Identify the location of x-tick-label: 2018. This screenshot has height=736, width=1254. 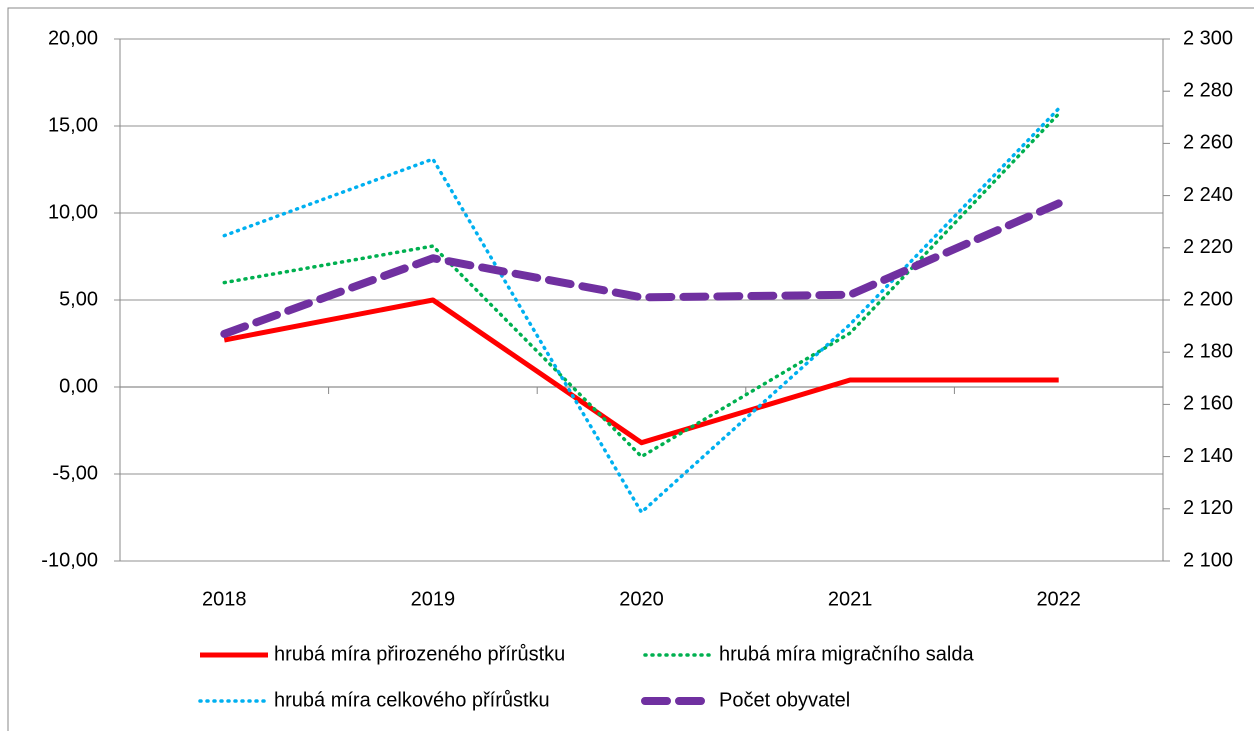
(224, 599).